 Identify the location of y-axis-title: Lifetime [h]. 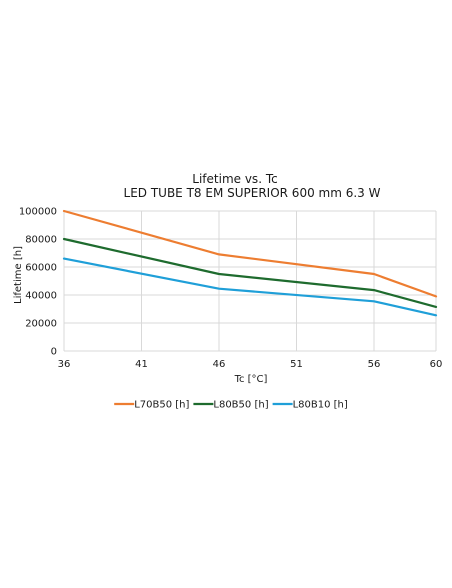
(18, 275).